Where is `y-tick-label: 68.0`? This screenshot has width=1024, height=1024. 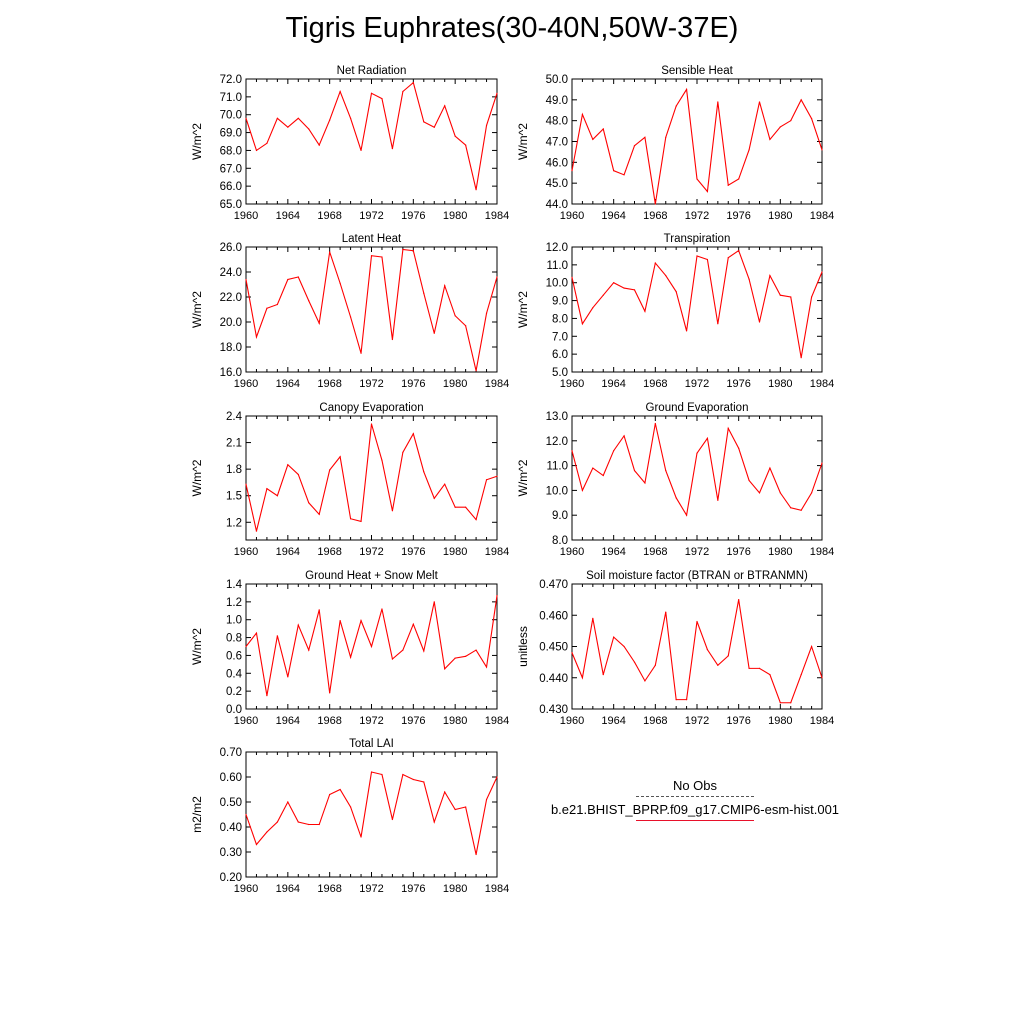 y-tick-label: 68.0 is located at coordinates (231, 151).